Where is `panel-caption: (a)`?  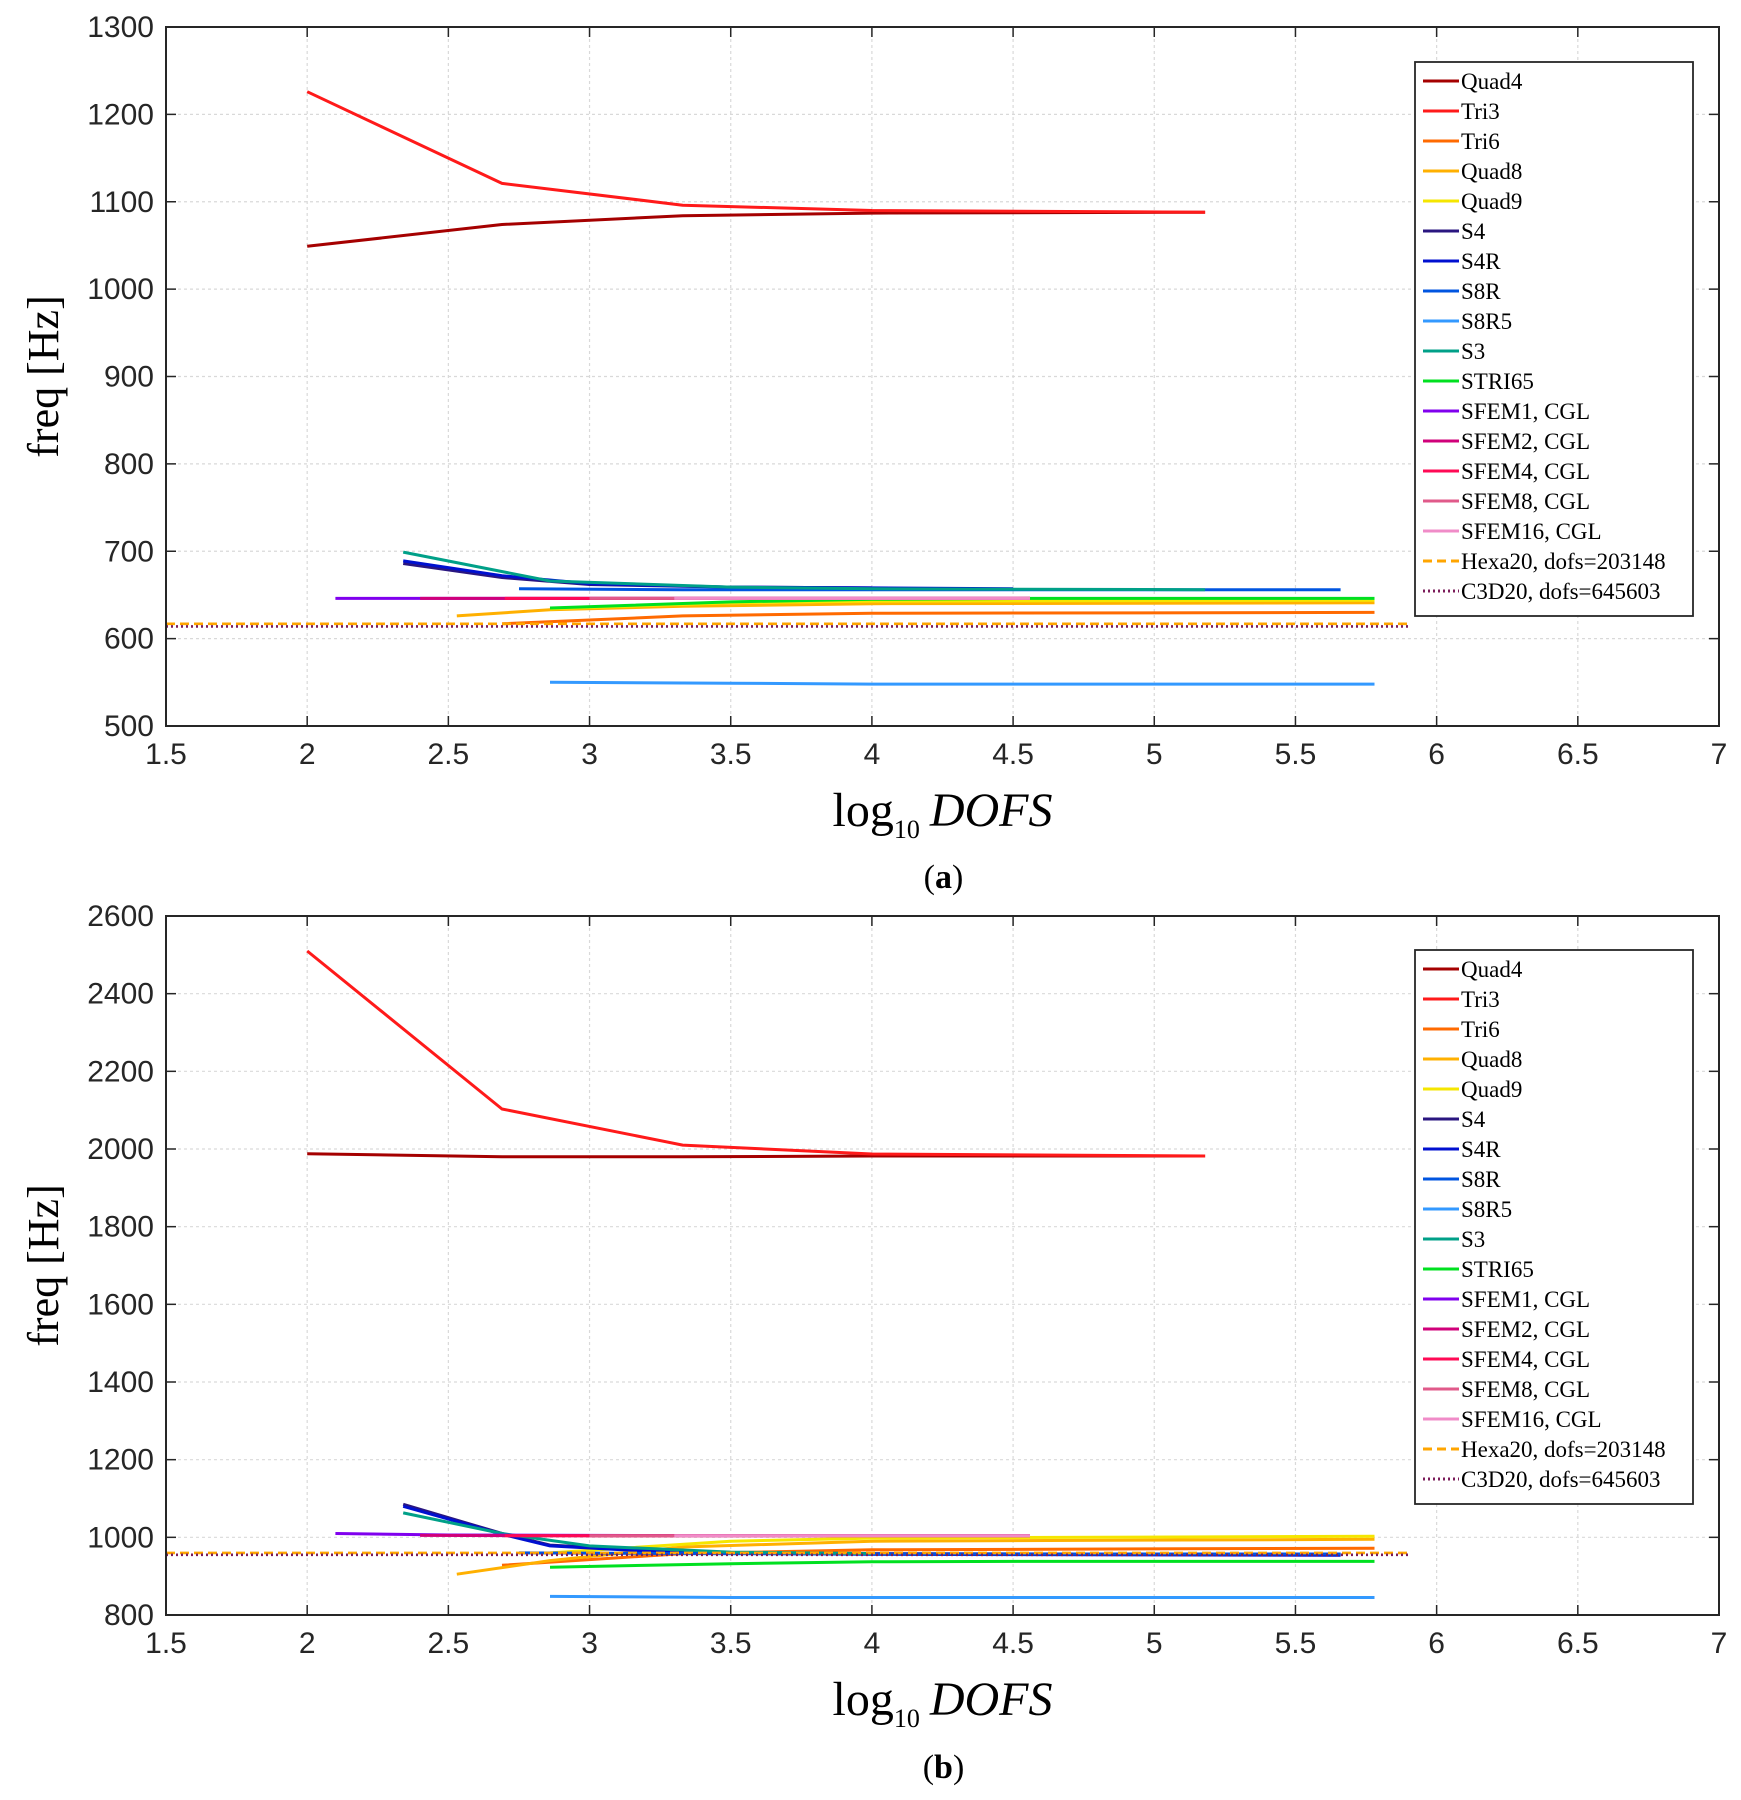 panel-caption: (a) is located at coordinates (944, 877).